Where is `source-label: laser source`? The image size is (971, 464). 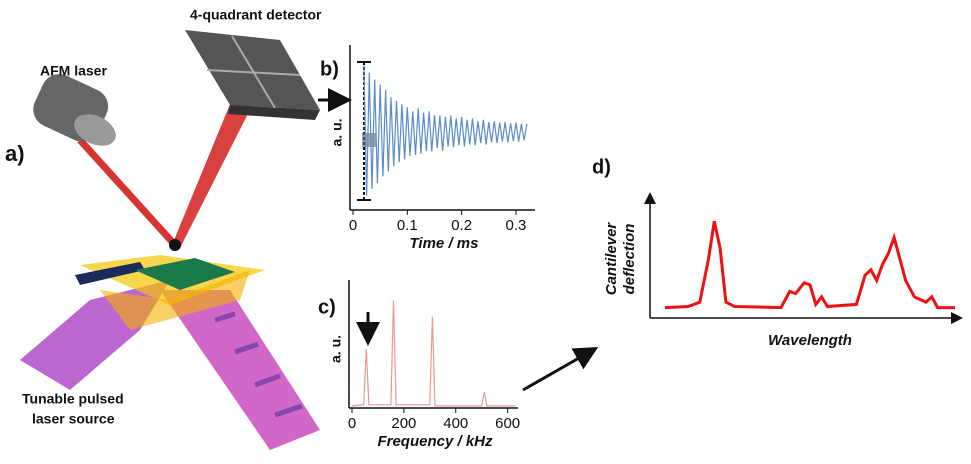
source-label: laser source is located at coordinates (73, 419).